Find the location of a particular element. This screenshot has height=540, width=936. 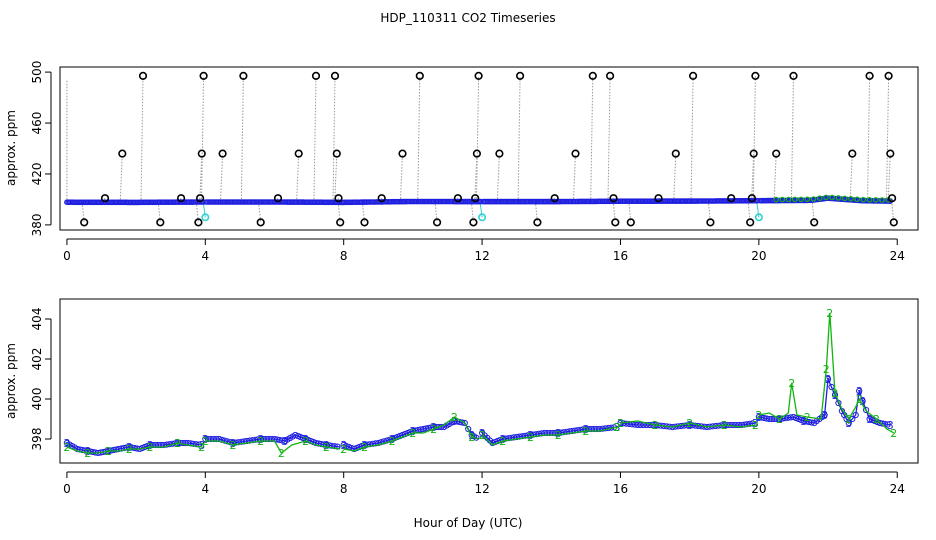

y-tick-label: 420 is located at coordinates (37, 174).